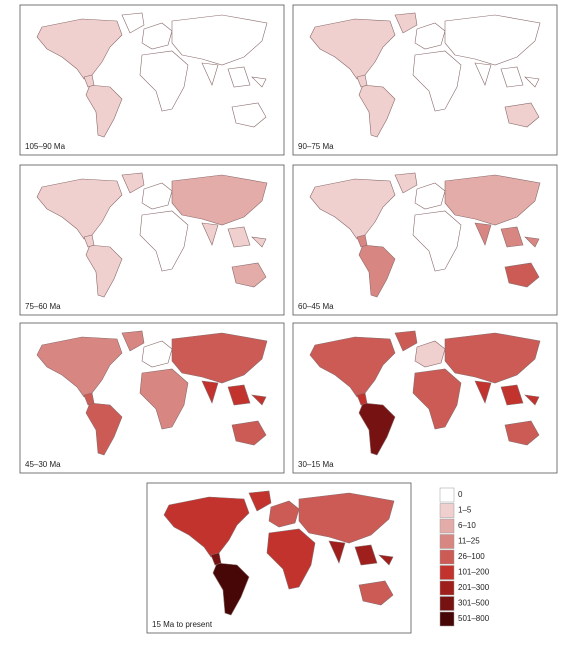 The width and height of the screenshot is (575, 649). Describe the element at coordinates (469, 541) in the screenshot. I see `legend-label: 11–25` at that location.